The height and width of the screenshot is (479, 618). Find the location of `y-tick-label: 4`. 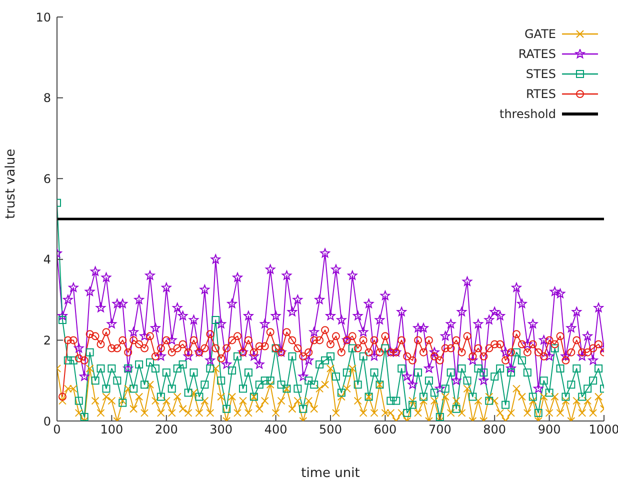

y-tick-label: 4 is located at coordinates (47, 259).